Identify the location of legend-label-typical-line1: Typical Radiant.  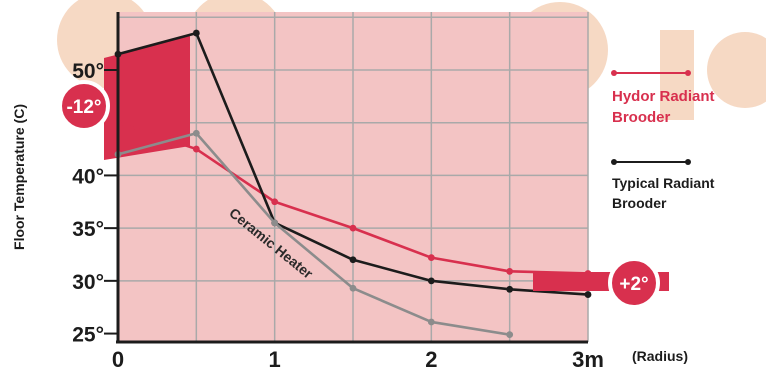
(663, 183).